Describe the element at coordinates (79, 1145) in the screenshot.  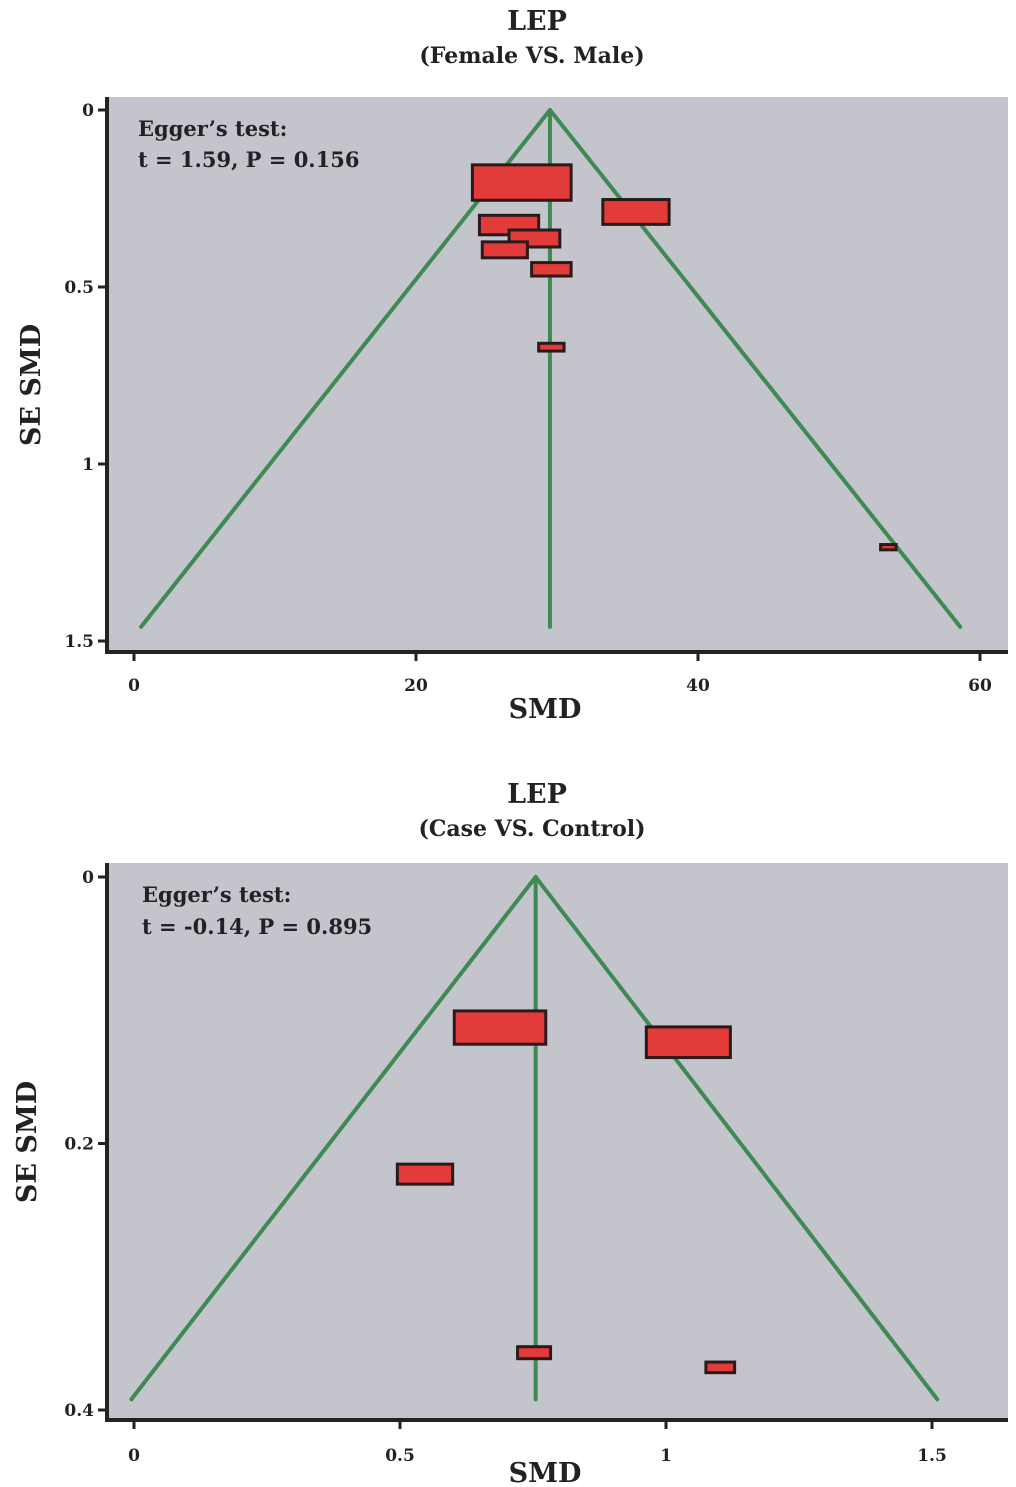
I see `y-tick-label: 0.2` at that location.